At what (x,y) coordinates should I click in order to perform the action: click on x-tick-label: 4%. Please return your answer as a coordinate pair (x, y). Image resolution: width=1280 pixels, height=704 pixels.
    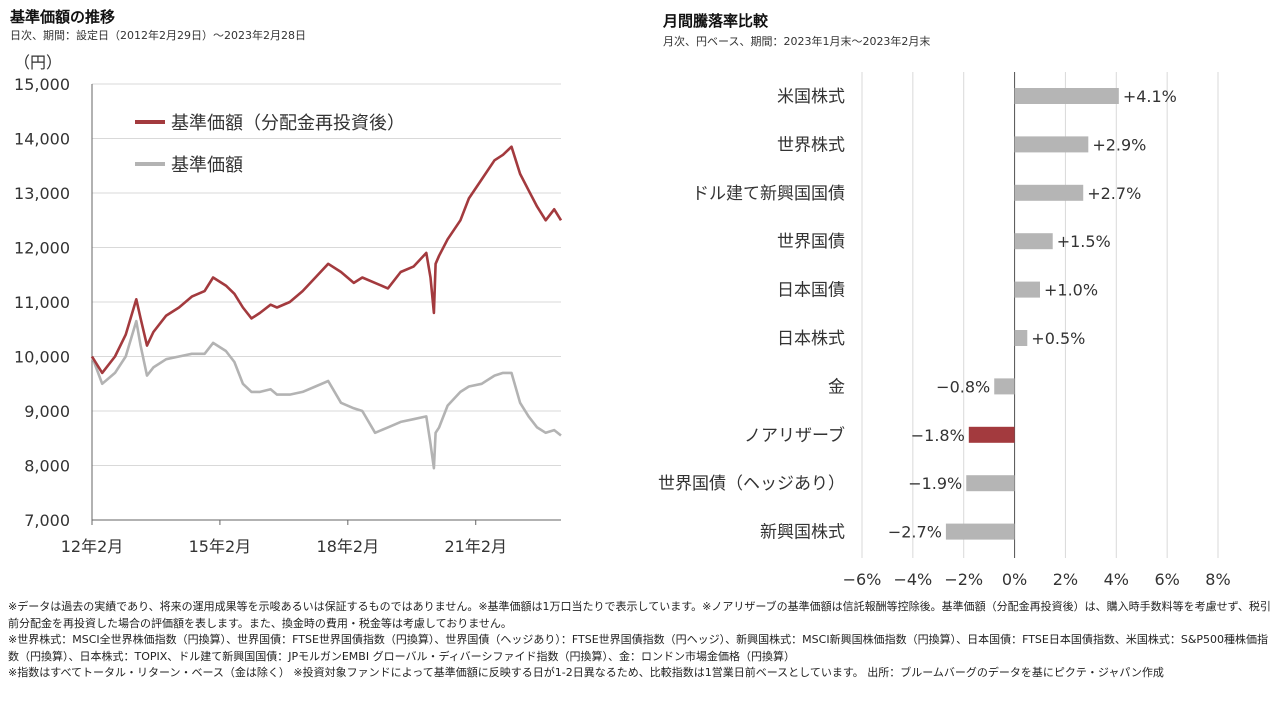
    Looking at the image, I should click on (1116, 579).